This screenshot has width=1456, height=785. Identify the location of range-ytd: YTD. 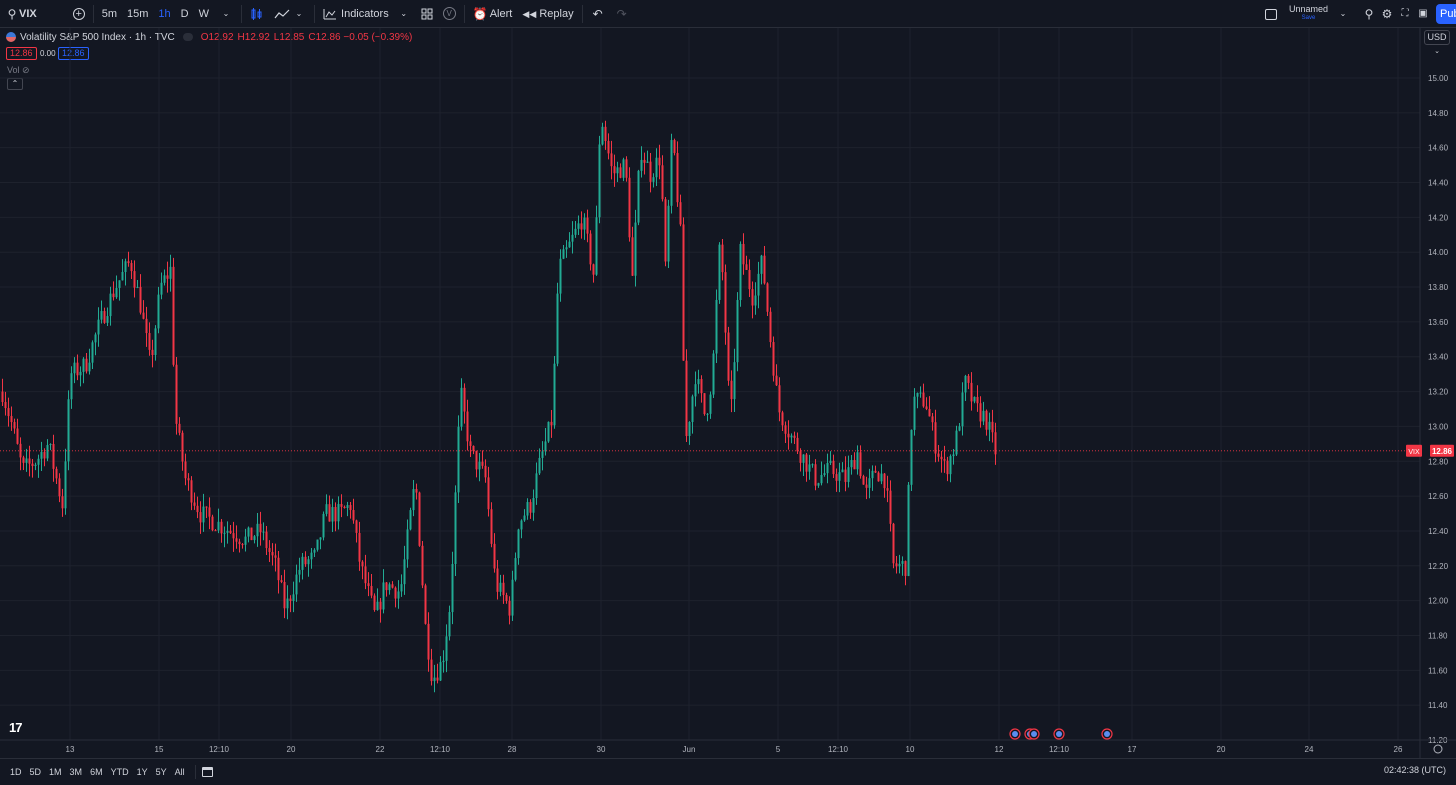
(119, 772).